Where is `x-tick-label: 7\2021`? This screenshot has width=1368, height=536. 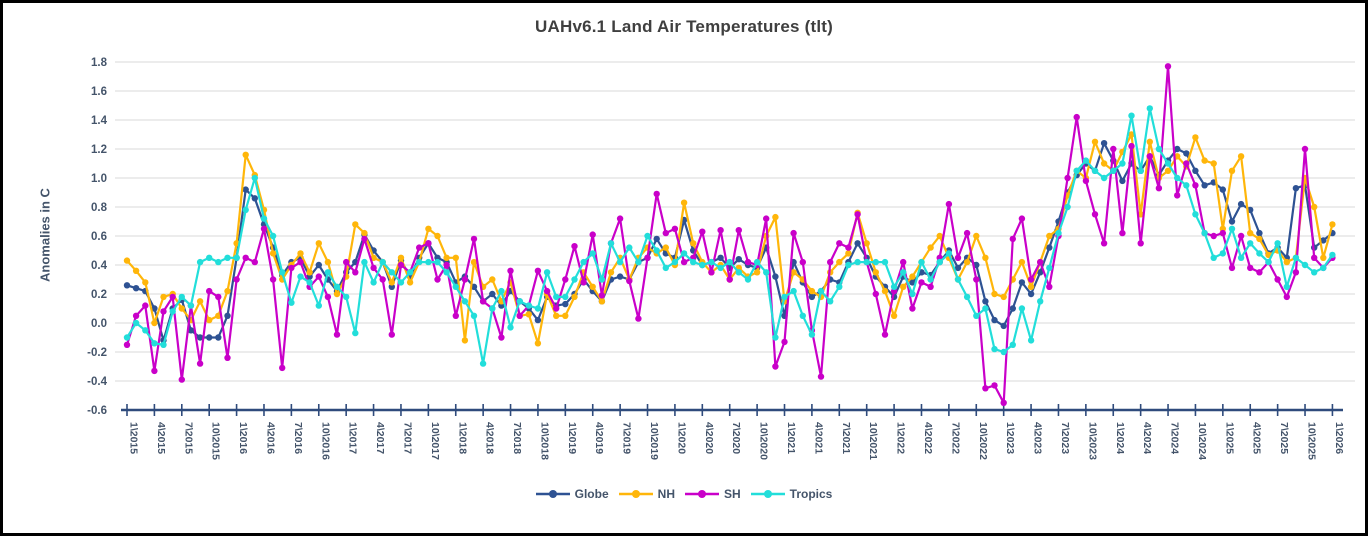 x-tick-label: 7\2021 is located at coordinates (846, 438).